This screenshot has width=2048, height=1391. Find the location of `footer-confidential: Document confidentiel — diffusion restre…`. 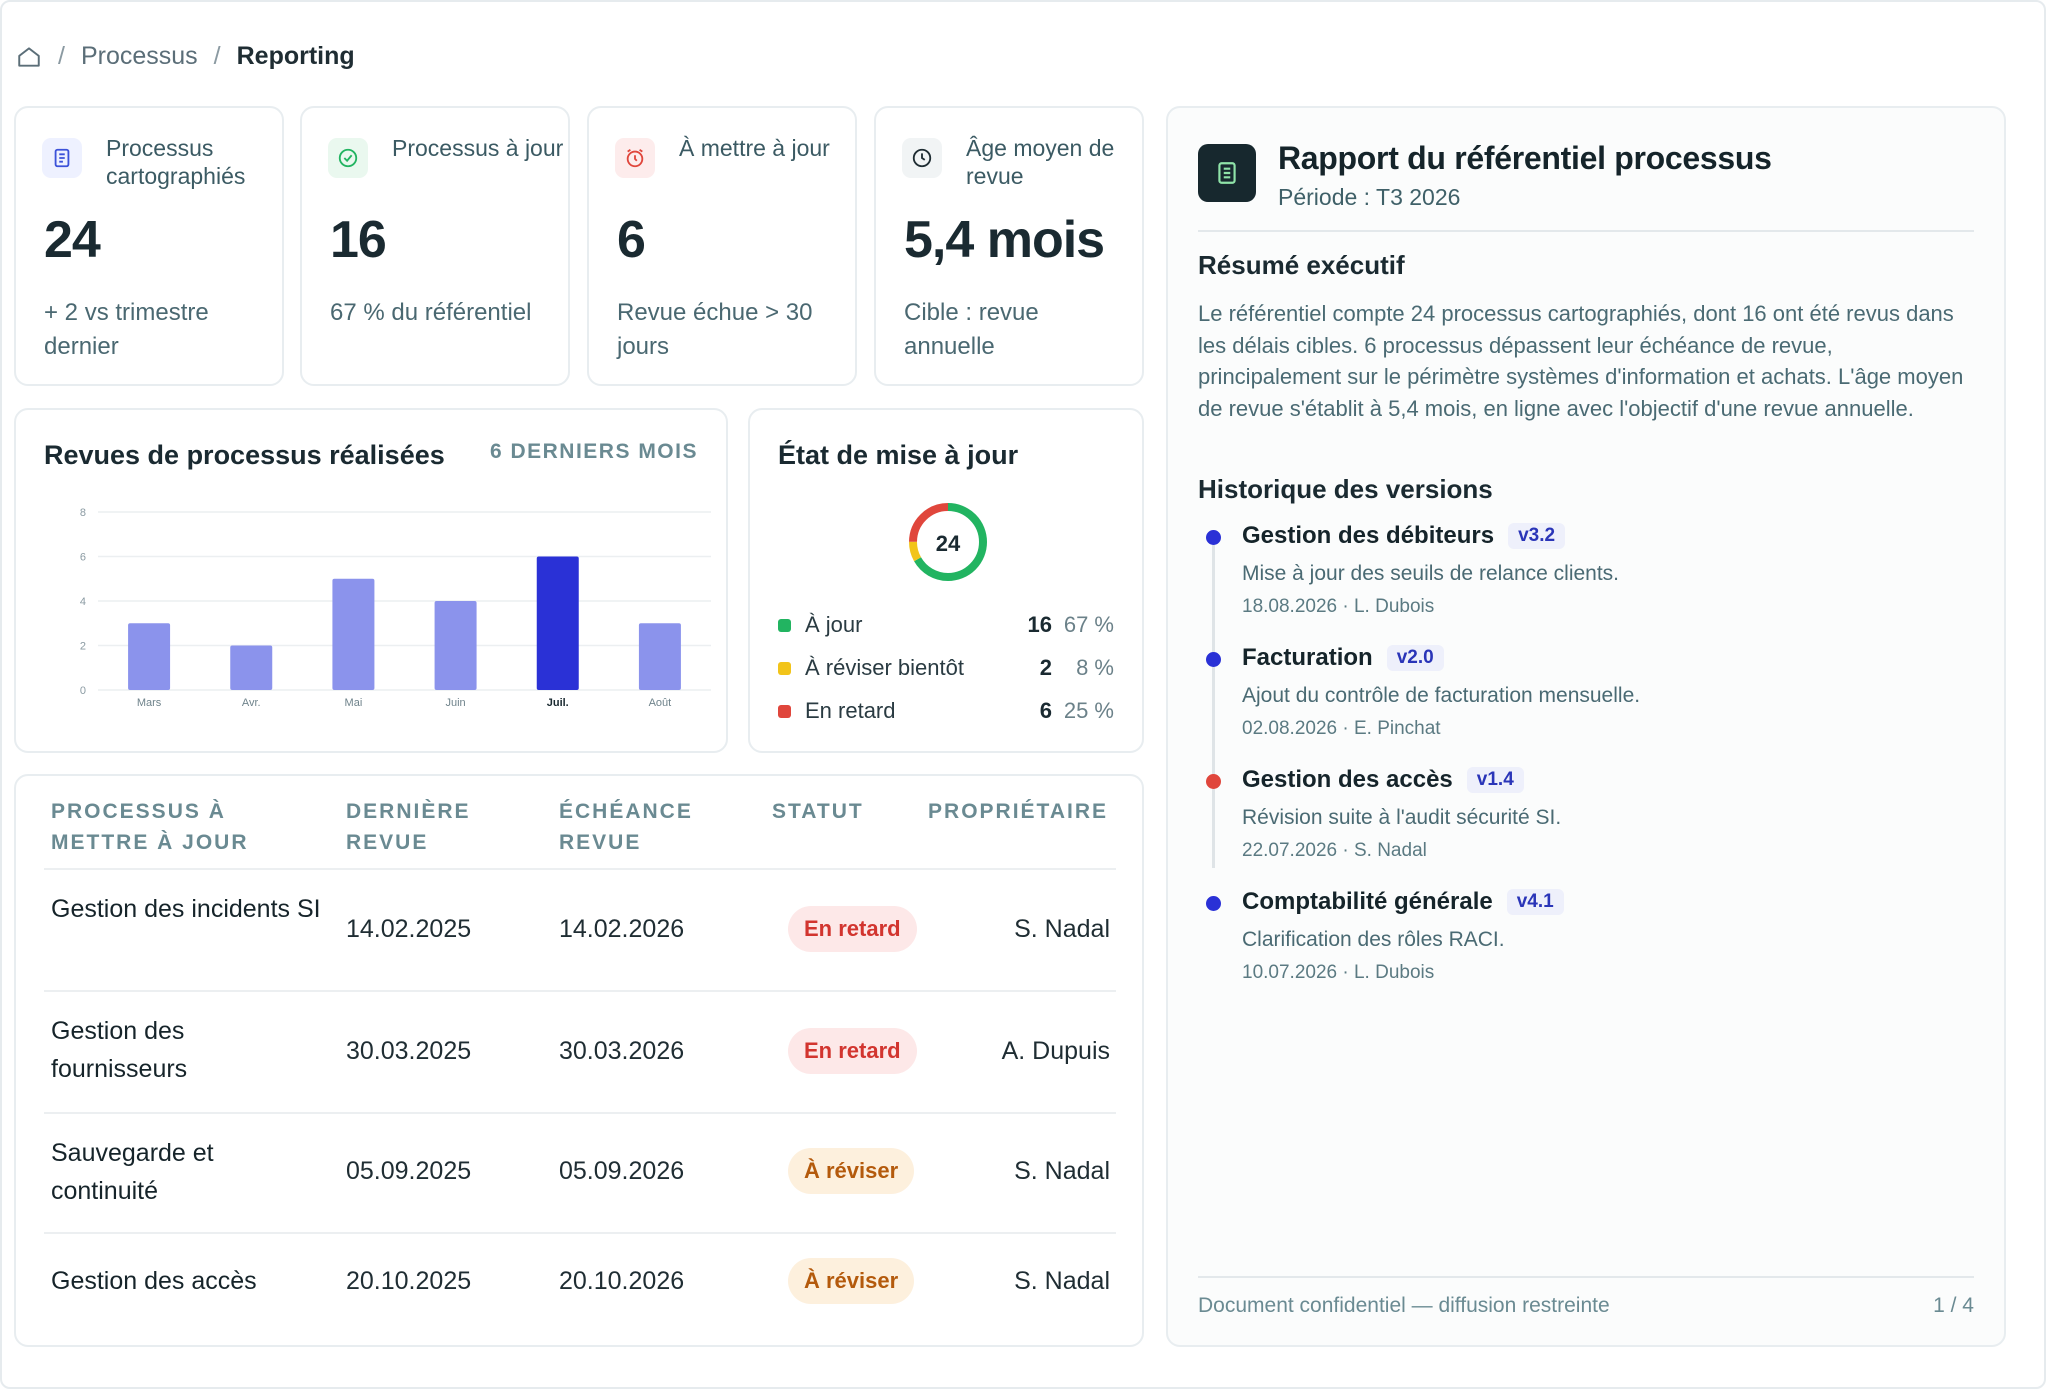

footer-confidential: Document confidentiel — diffusion restre… is located at coordinates (1404, 1305).